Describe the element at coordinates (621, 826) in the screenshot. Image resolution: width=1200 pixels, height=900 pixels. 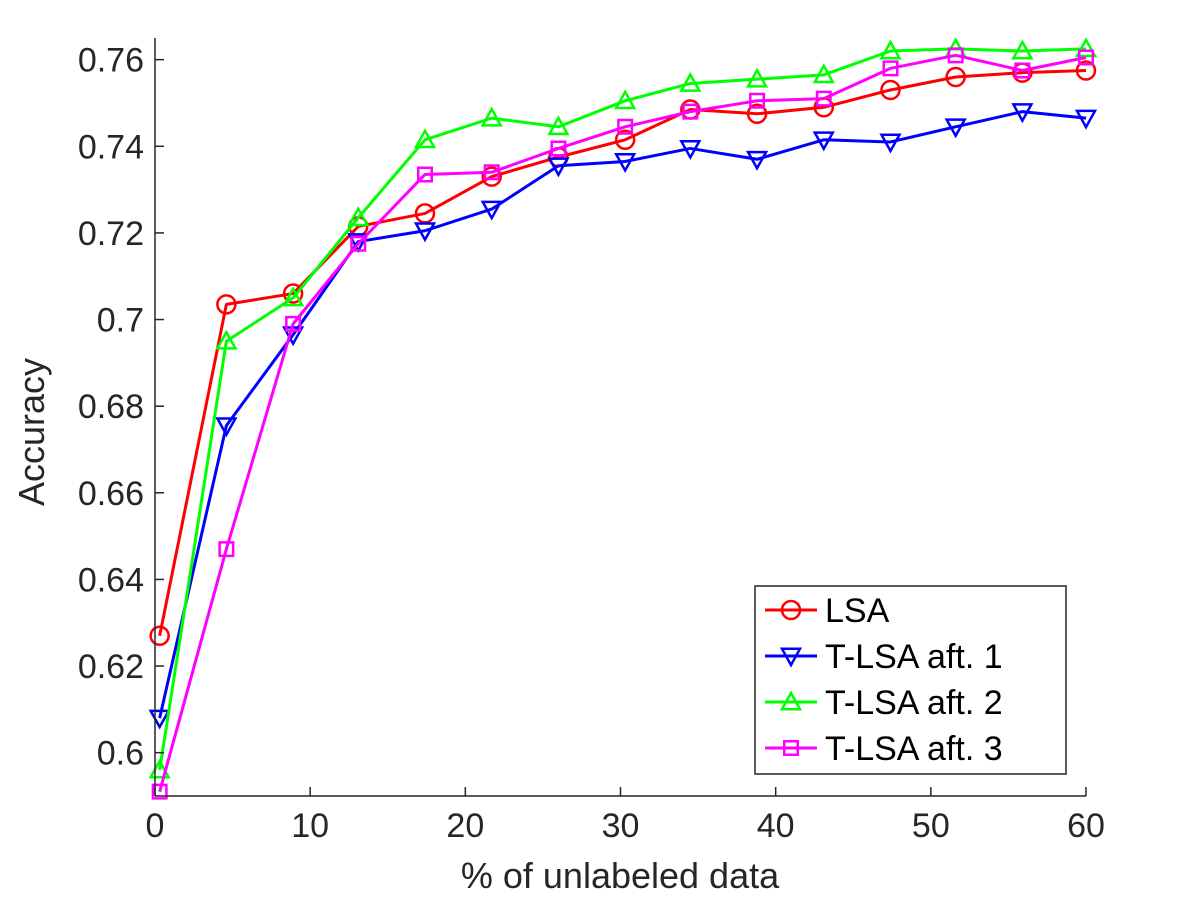
I see `x-tick-label: 30` at that location.